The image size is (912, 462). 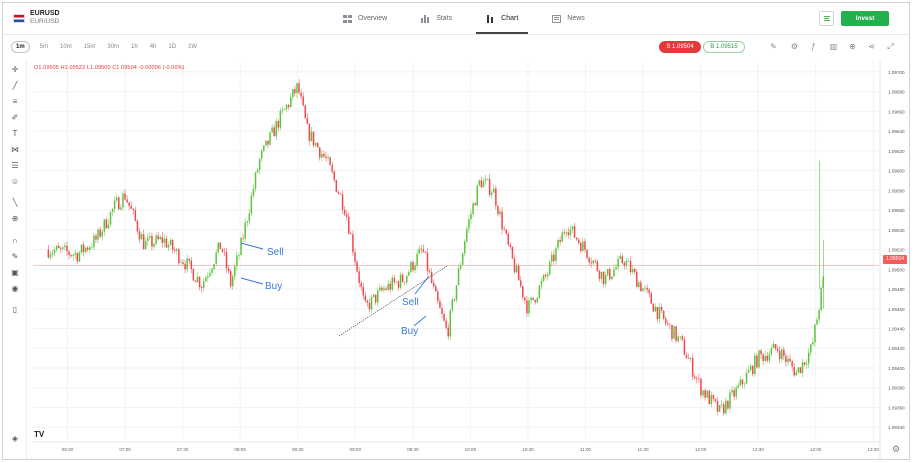 I want to click on layers-icon: ◈, so click(x=15, y=438).